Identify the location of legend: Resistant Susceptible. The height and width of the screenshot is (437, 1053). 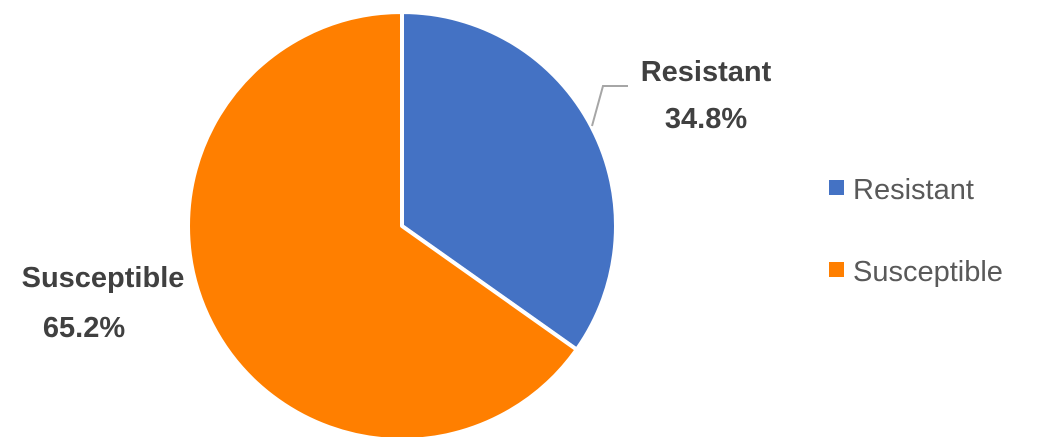
(916, 231).